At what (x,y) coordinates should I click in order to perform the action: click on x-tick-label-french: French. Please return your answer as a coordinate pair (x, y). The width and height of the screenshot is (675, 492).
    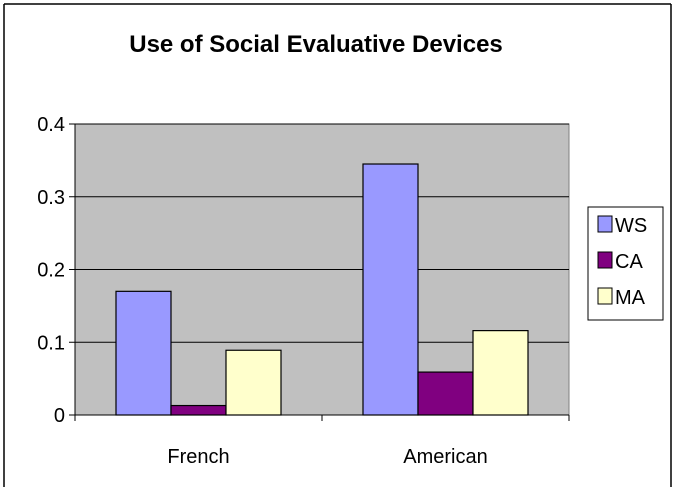
    Looking at the image, I should click on (198, 457).